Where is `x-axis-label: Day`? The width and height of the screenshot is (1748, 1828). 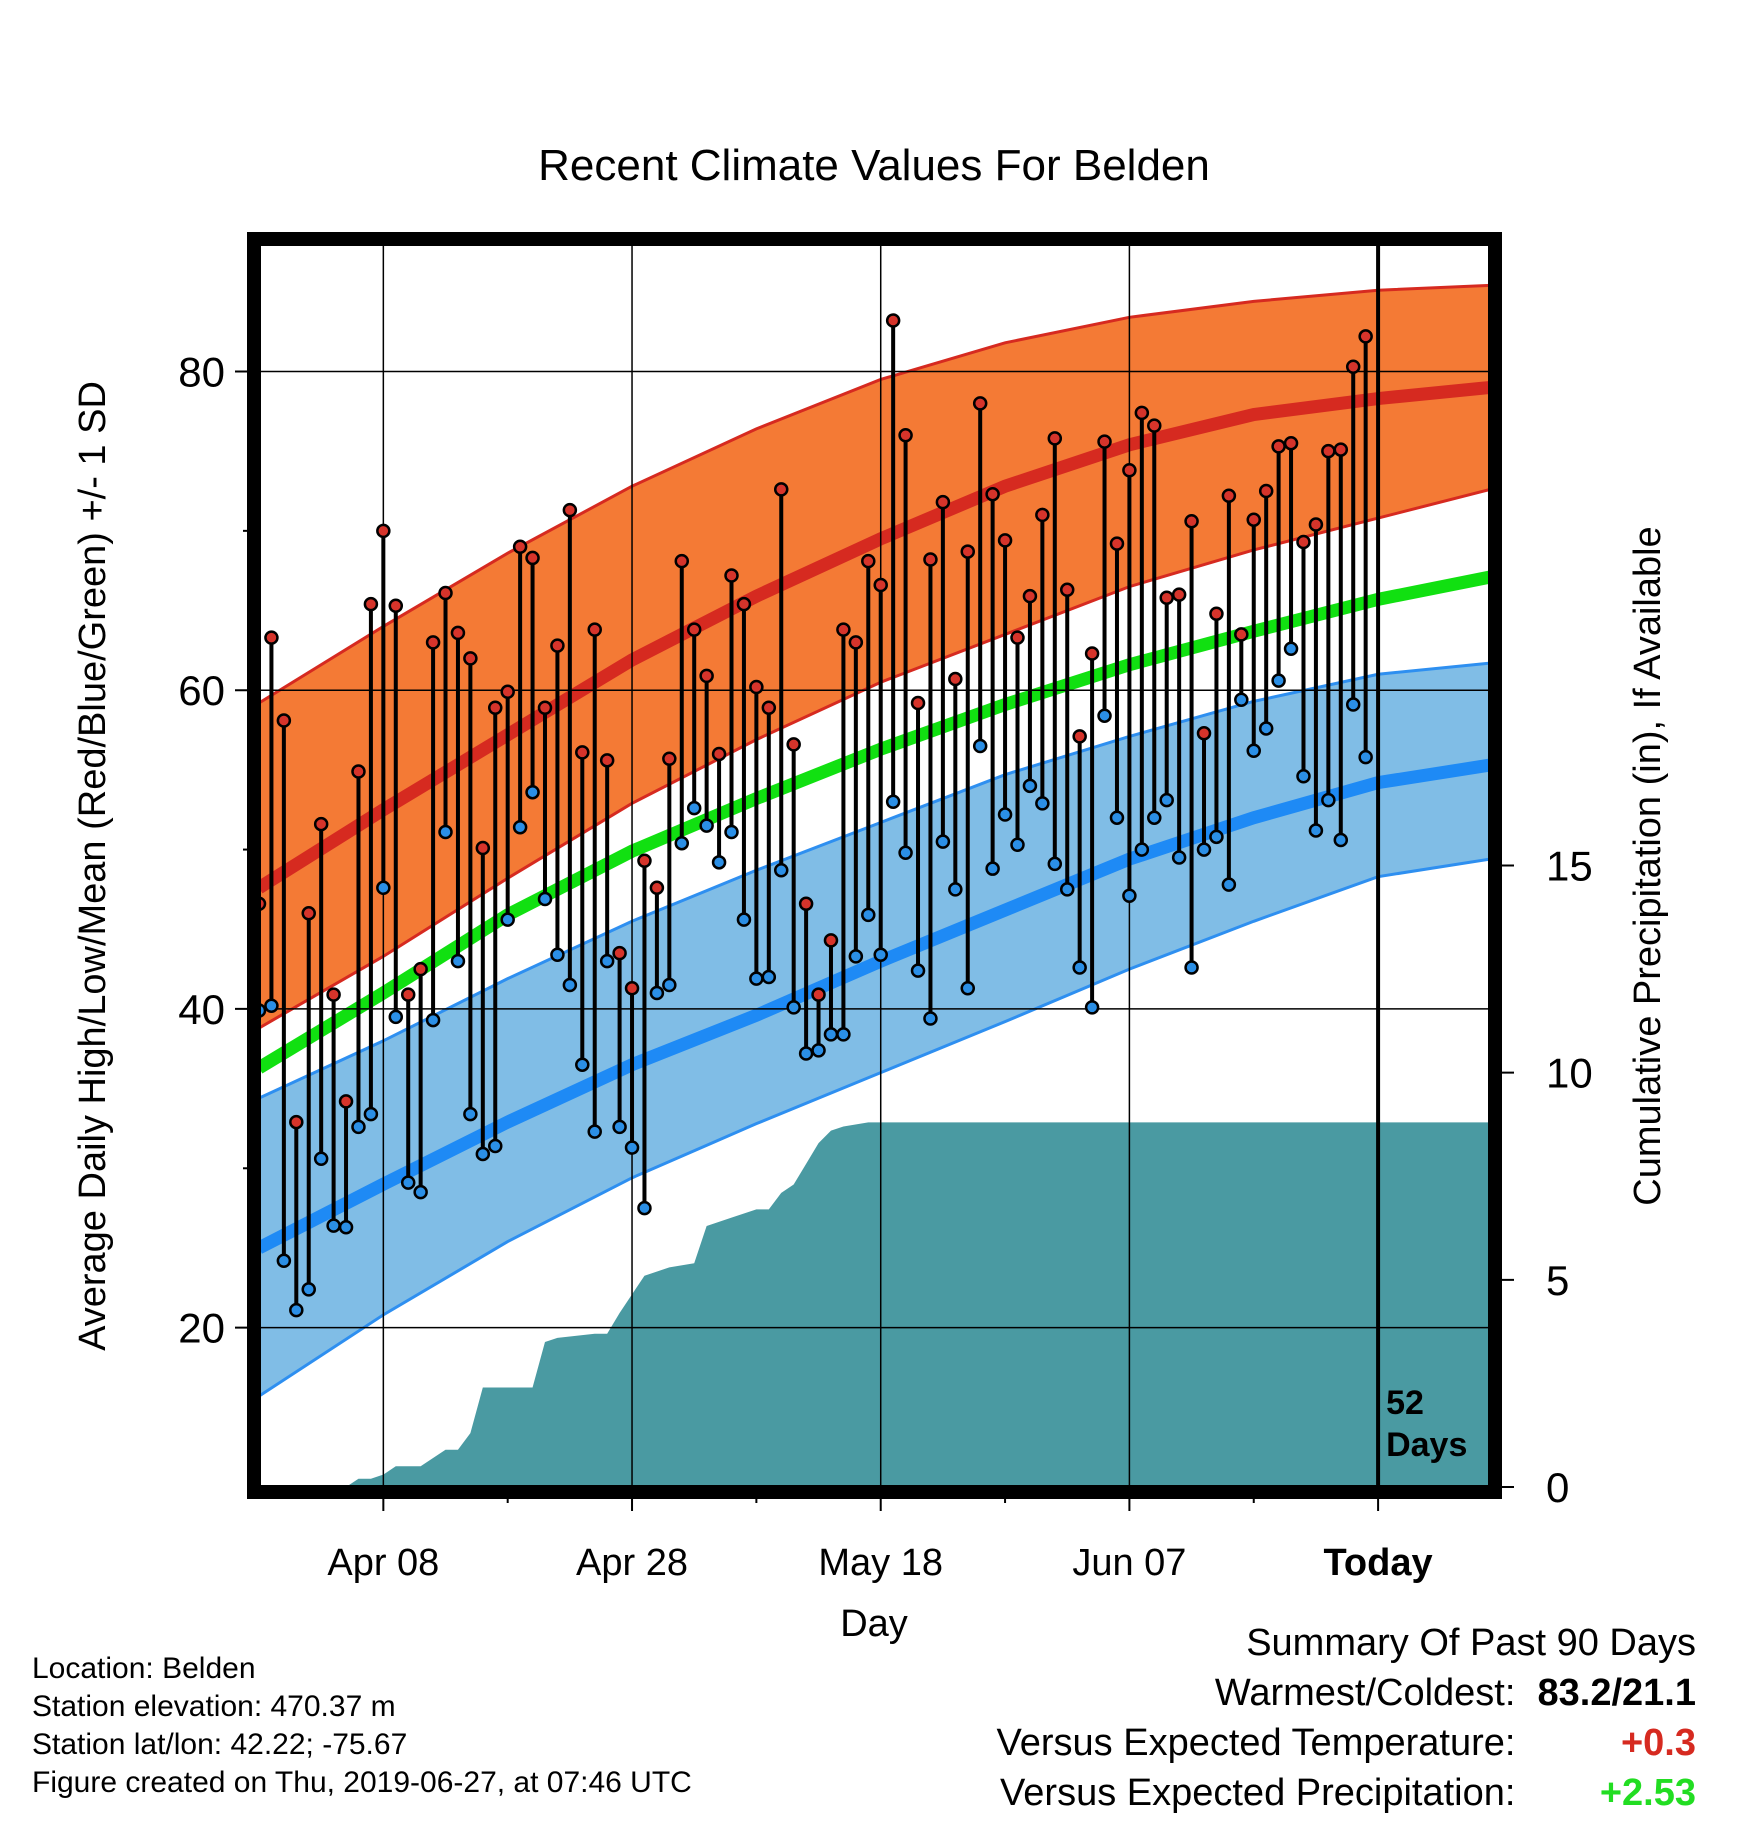
x-axis-label: Day is located at coordinates (874, 1624).